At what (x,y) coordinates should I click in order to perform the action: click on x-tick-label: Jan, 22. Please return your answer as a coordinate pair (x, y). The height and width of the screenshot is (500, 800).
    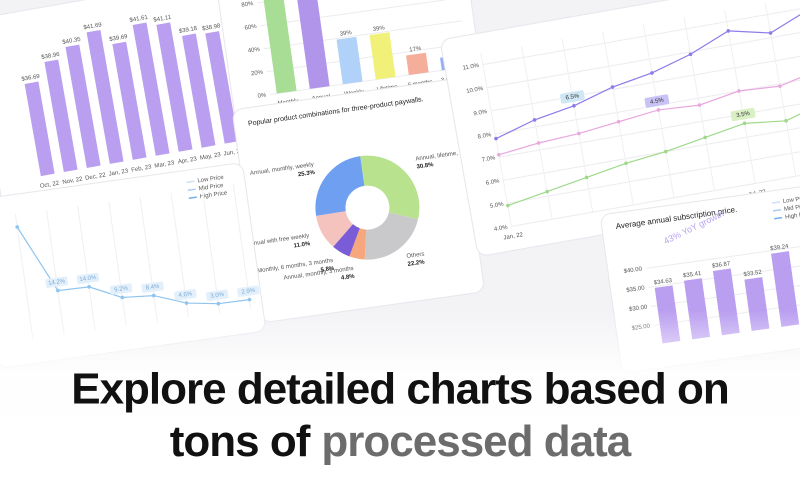
    Looking at the image, I should click on (513, 236).